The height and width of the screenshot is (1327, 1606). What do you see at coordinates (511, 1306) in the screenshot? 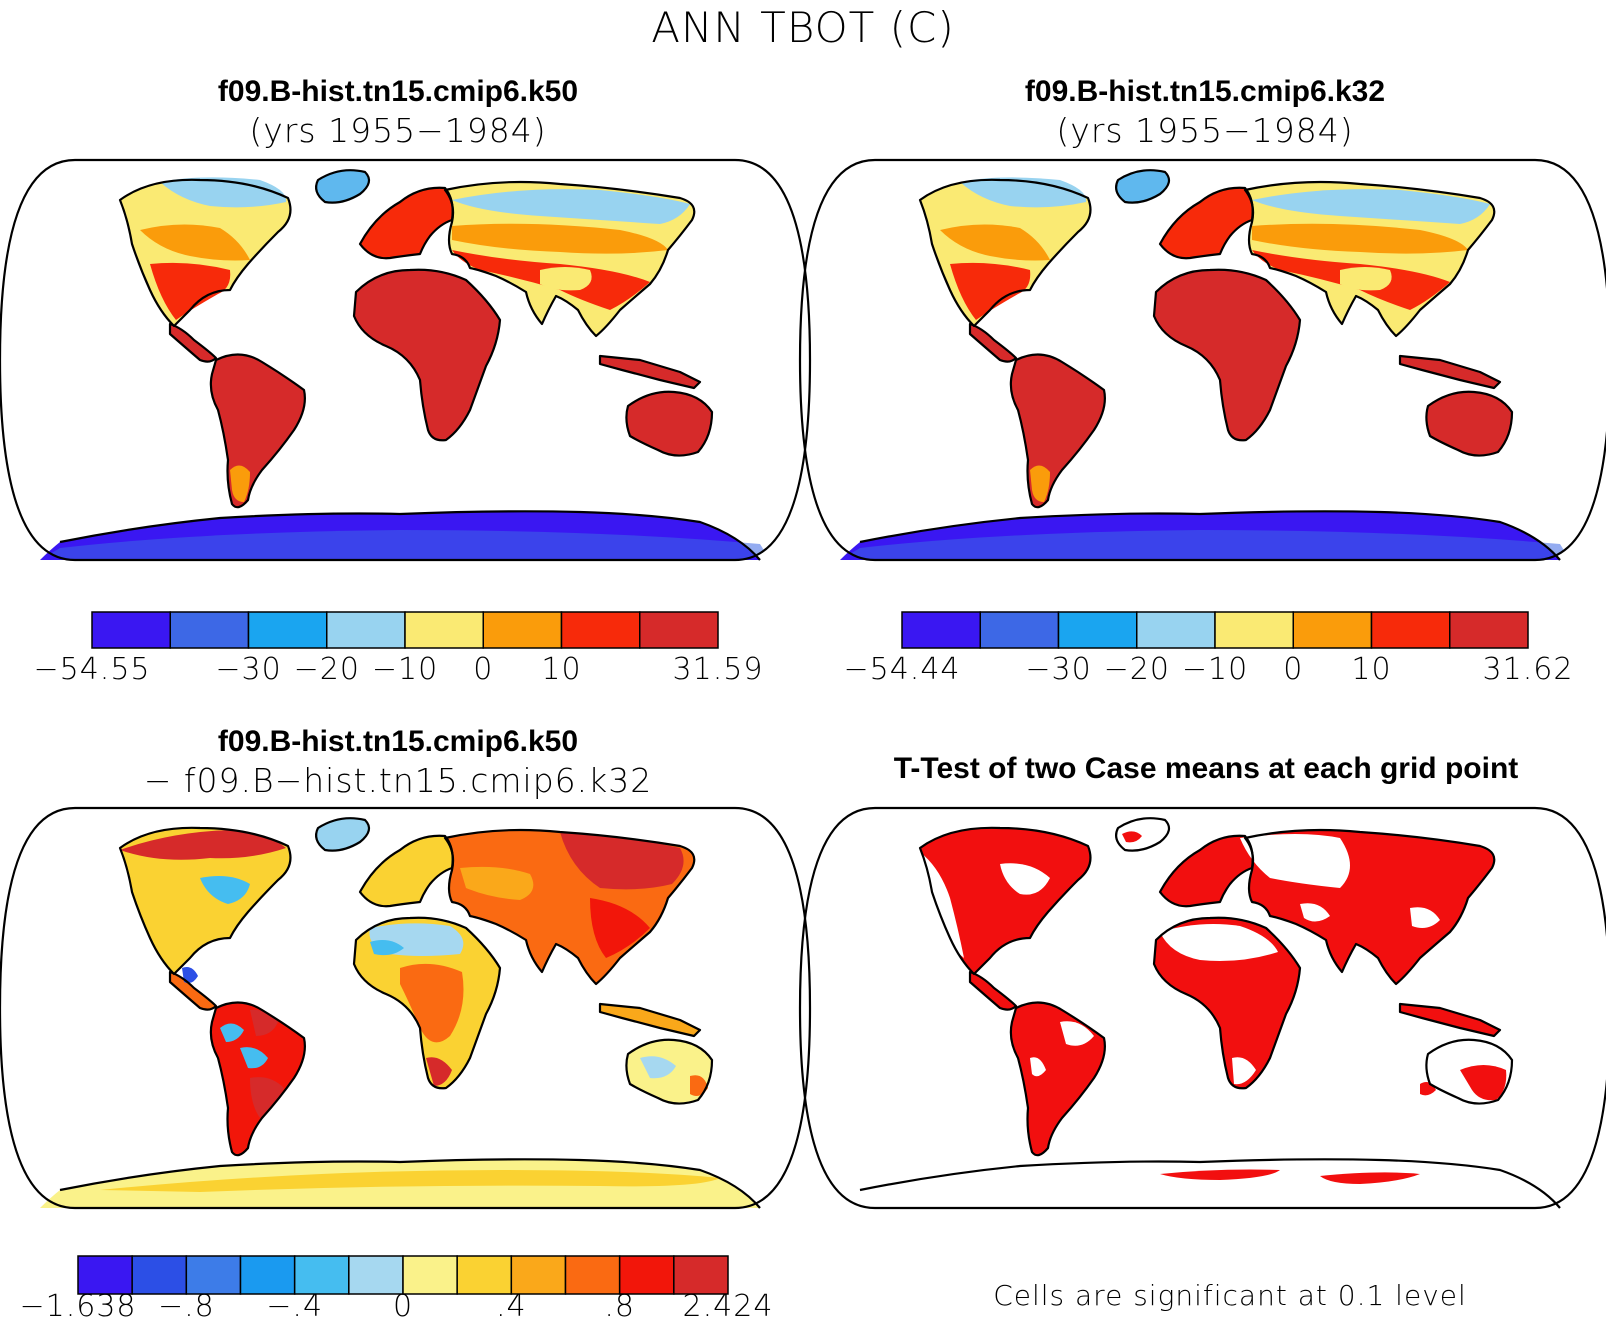
I see `colorbar-tick-label: .4` at bounding box center [511, 1306].